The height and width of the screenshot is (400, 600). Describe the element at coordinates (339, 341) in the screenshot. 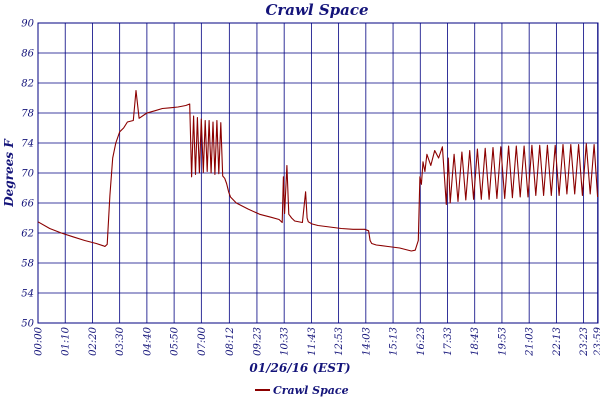

I see `x-tick-label: 12:53` at that location.